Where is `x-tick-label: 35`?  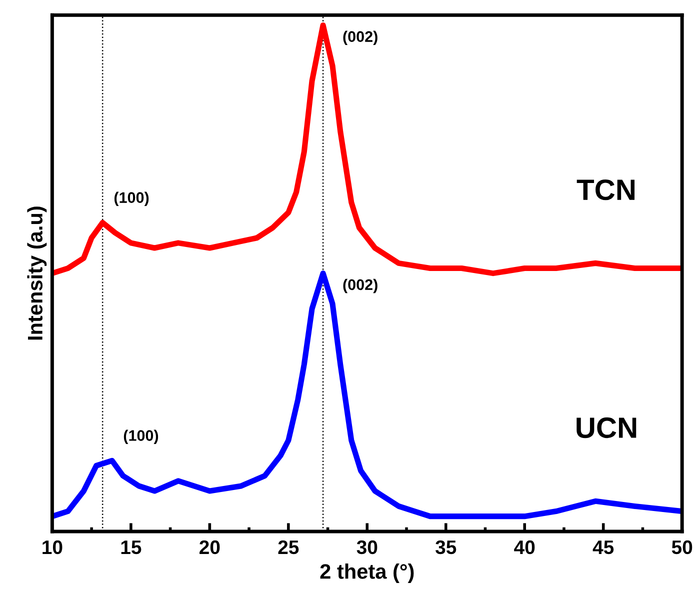
x-tick-label: 35 is located at coordinates (446, 547).